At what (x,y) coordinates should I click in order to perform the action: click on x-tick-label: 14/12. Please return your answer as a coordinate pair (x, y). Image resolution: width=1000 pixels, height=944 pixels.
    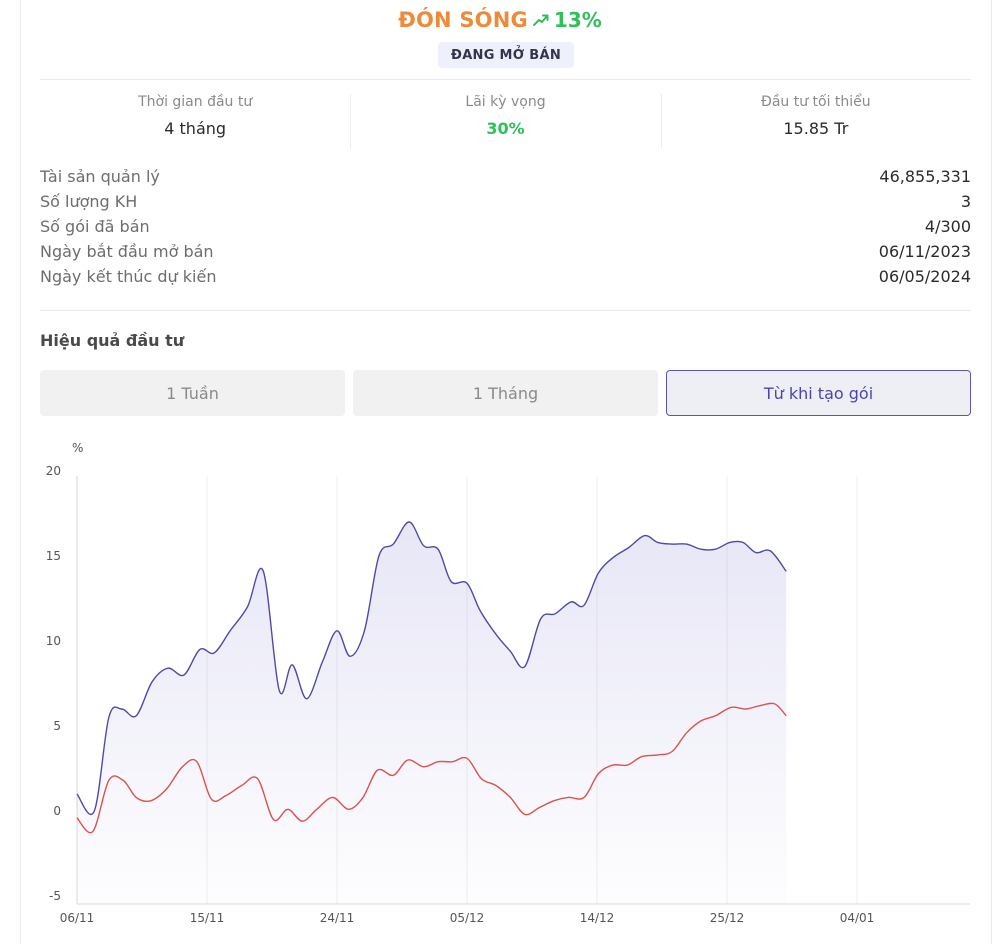
    Looking at the image, I should click on (597, 918).